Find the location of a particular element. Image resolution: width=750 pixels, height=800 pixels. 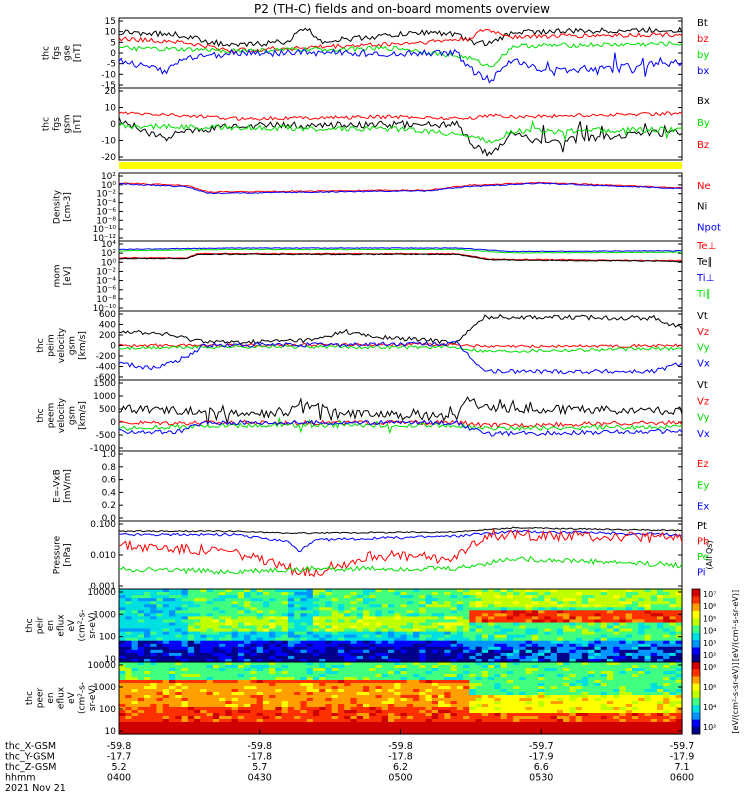

colorbar-segment is located at coordinates (696, 682).